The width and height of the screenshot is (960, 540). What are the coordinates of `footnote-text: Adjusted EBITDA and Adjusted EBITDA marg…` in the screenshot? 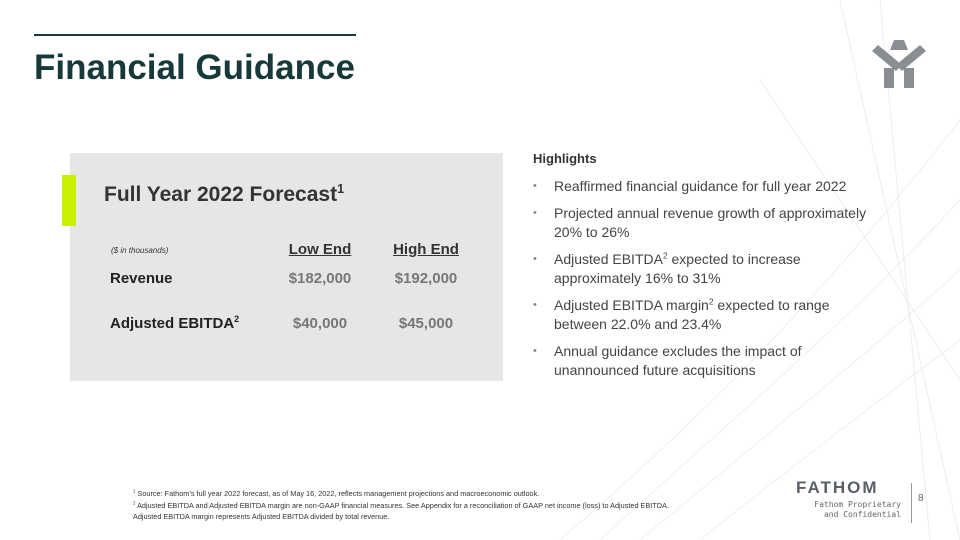 It's located at (403, 505).